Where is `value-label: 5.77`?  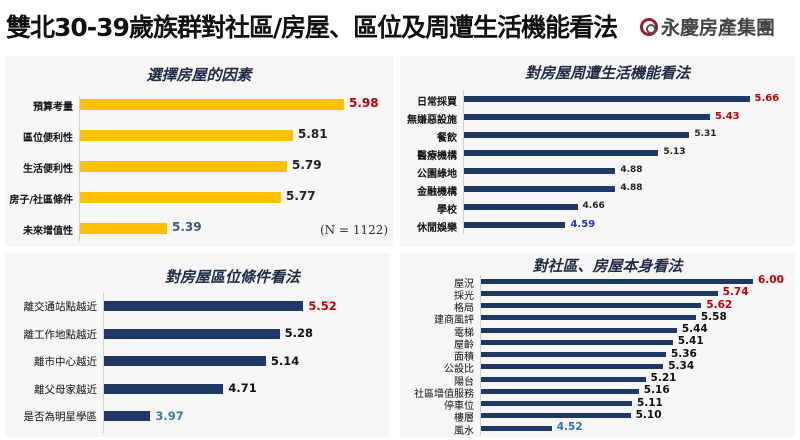
value-label: 5.77 is located at coordinates (301, 196).